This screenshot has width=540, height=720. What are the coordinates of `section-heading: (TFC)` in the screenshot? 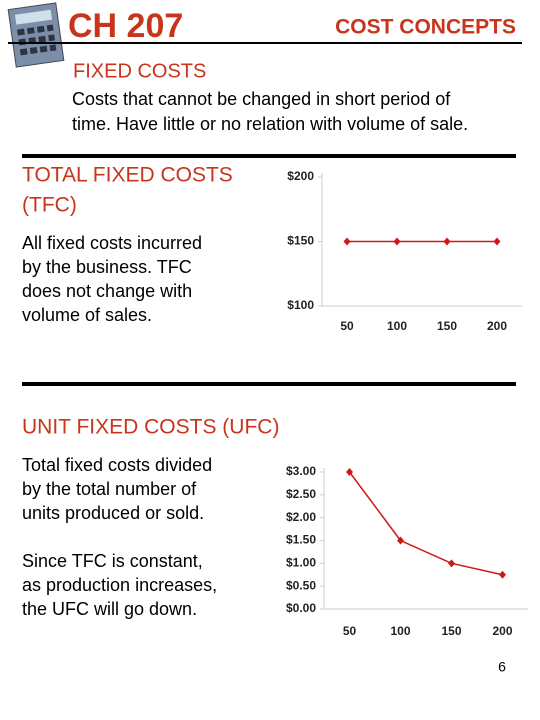 It's located at (49, 205).